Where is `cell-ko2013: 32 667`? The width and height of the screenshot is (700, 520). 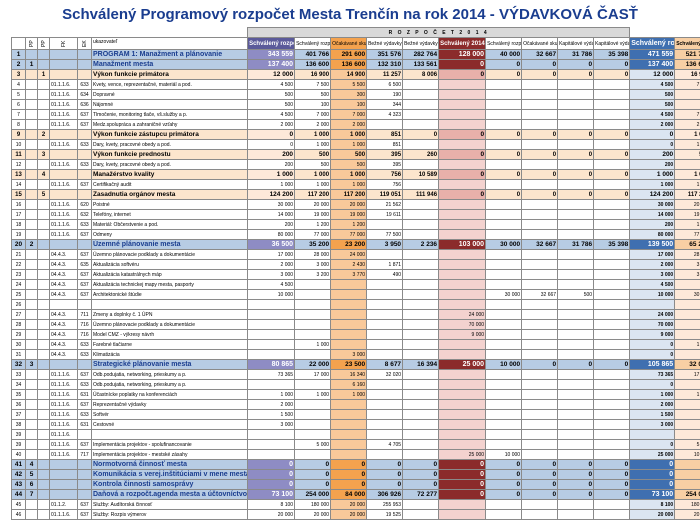
cell-ko2013: 32 667 is located at coordinates (540, 55).